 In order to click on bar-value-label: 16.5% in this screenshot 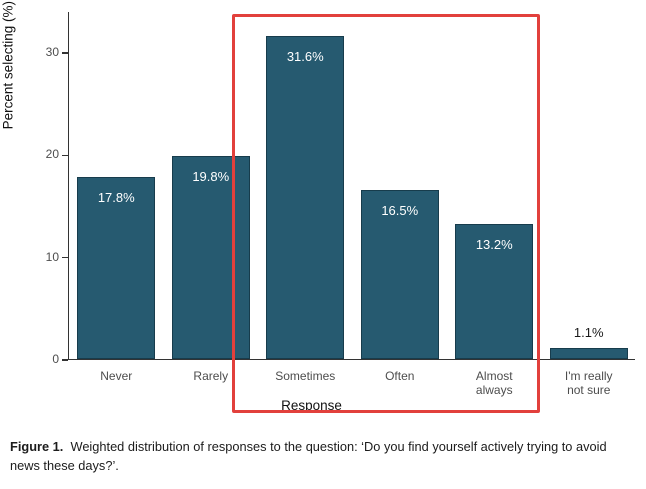, I will do `click(400, 211)`.